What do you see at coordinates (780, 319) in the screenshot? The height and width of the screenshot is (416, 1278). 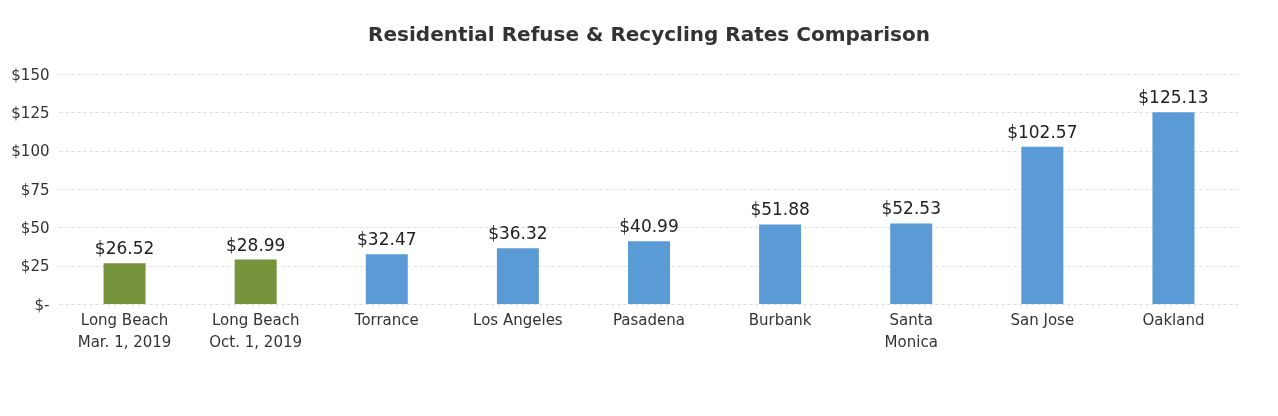 I see `x-tick-label: Burbank` at bounding box center [780, 319].